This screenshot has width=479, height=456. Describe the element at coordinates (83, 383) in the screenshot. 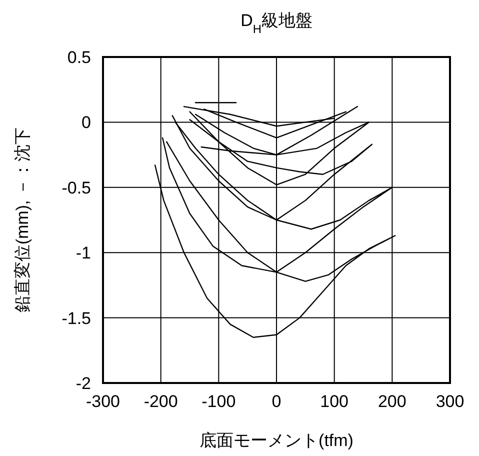

I see `y-tick-label: -2` at that location.